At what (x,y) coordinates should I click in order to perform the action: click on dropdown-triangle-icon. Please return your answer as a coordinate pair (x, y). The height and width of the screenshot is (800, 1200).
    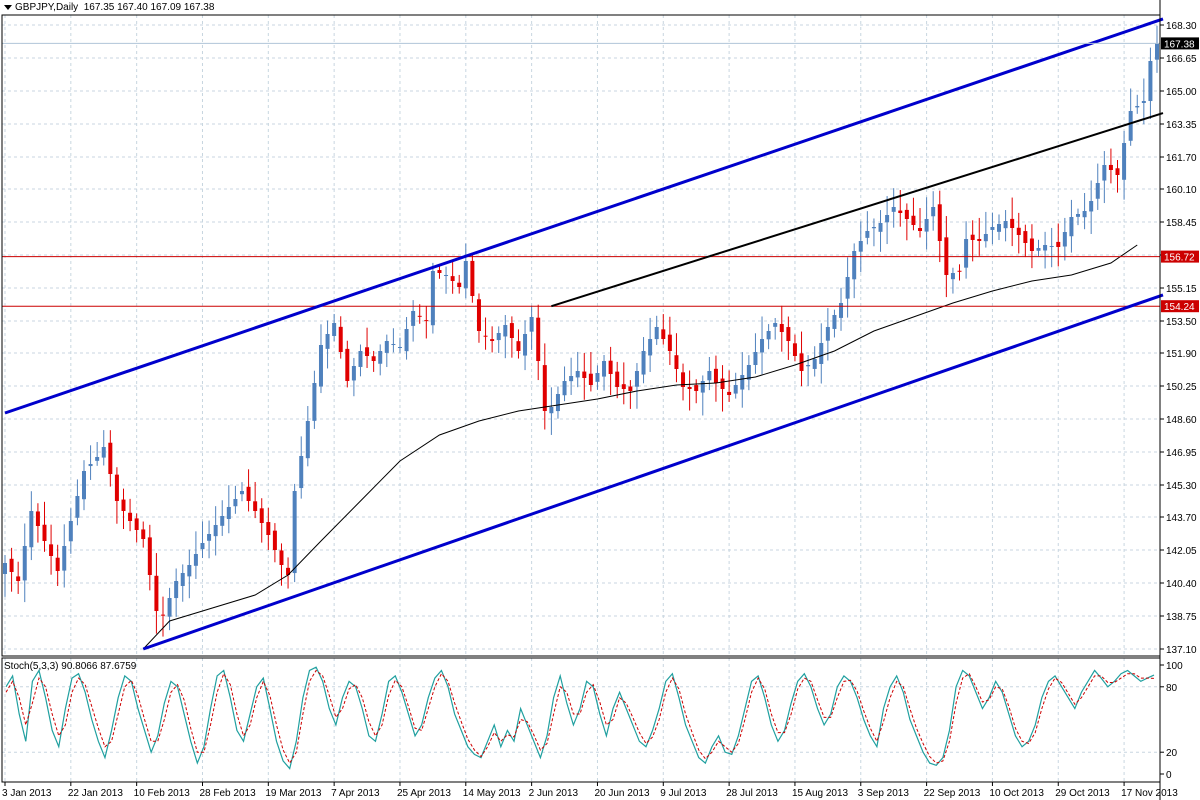
    Looking at the image, I should click on (8, 7).